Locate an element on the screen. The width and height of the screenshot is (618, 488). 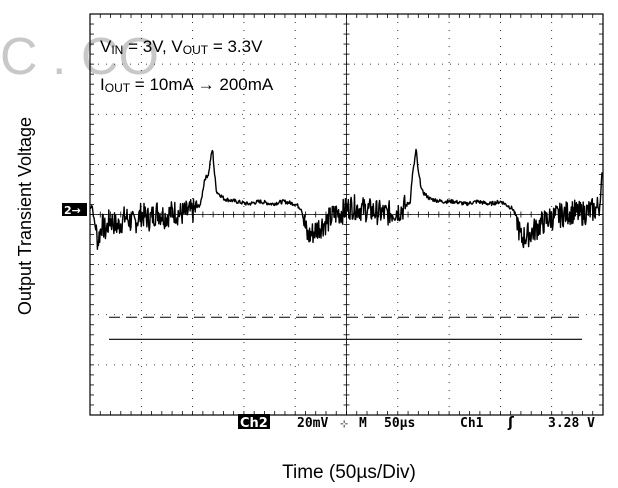
channel-2-marker: 2→ is located at coordinates (74, 210).